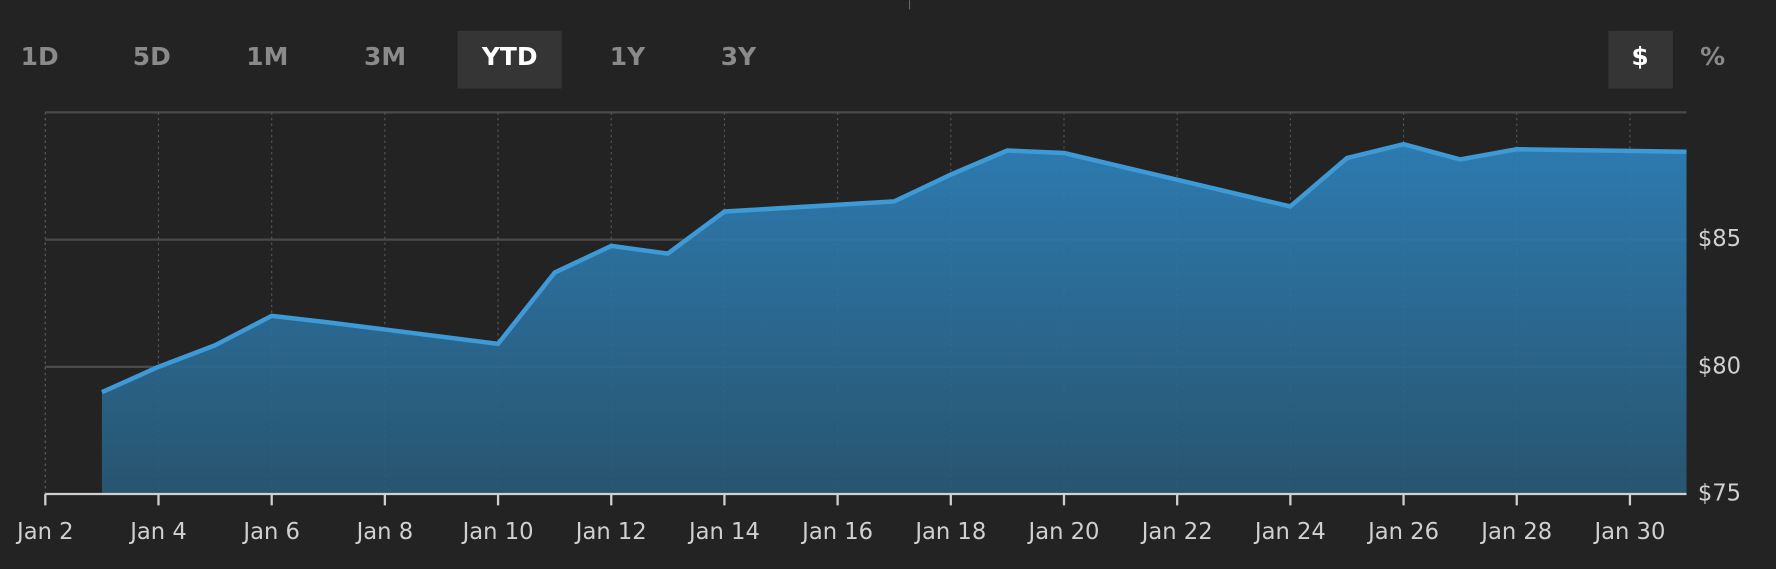 The image size is (1776, 569). I want to click on unit-button-label: %, so click(1712, 56).